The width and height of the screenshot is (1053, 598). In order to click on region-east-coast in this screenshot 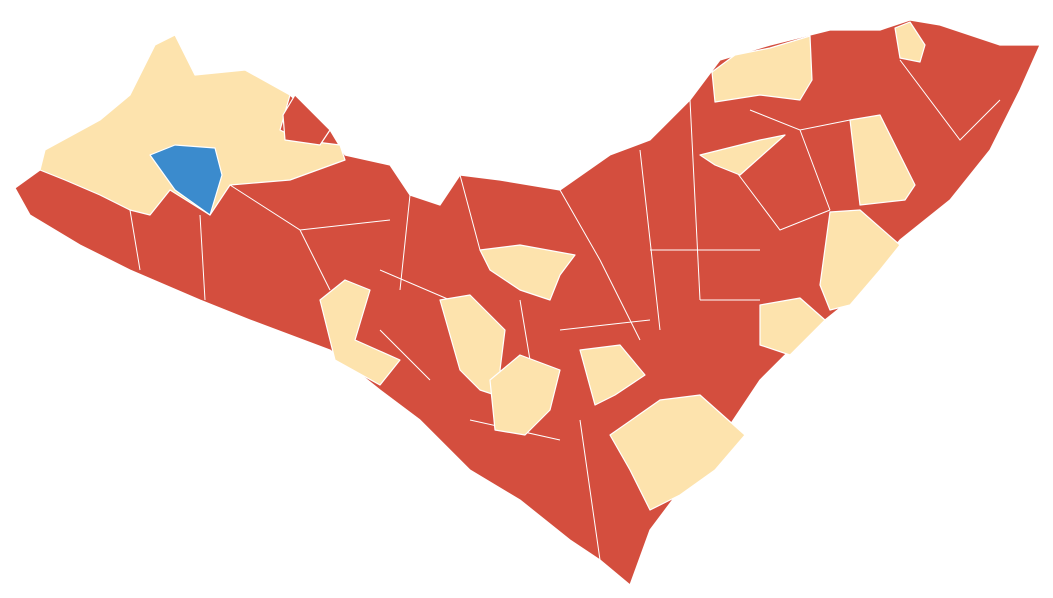, I will do `click(792, 326)`.